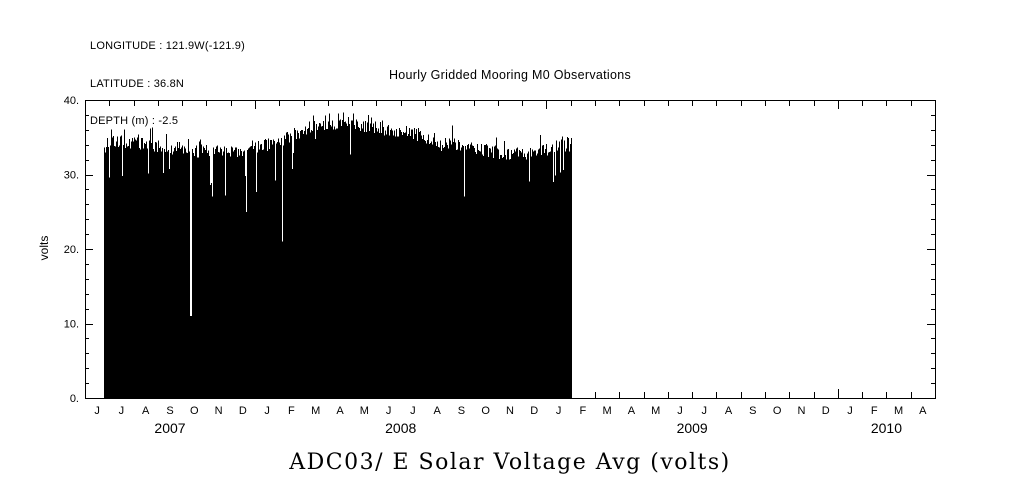 Image resolution: width=1009 pixels, height=504 pixels. What do you see at coordinates (137, 83) in the screenshot?
I see `latitude-label: LATITUDE : 36.8N` at bounding box center [137, 83].